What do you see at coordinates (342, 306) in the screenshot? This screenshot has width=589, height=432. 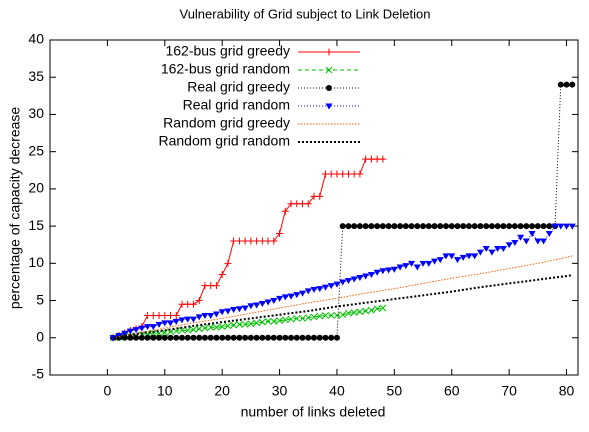 I see `series-line` at bounding box center [342, 306].